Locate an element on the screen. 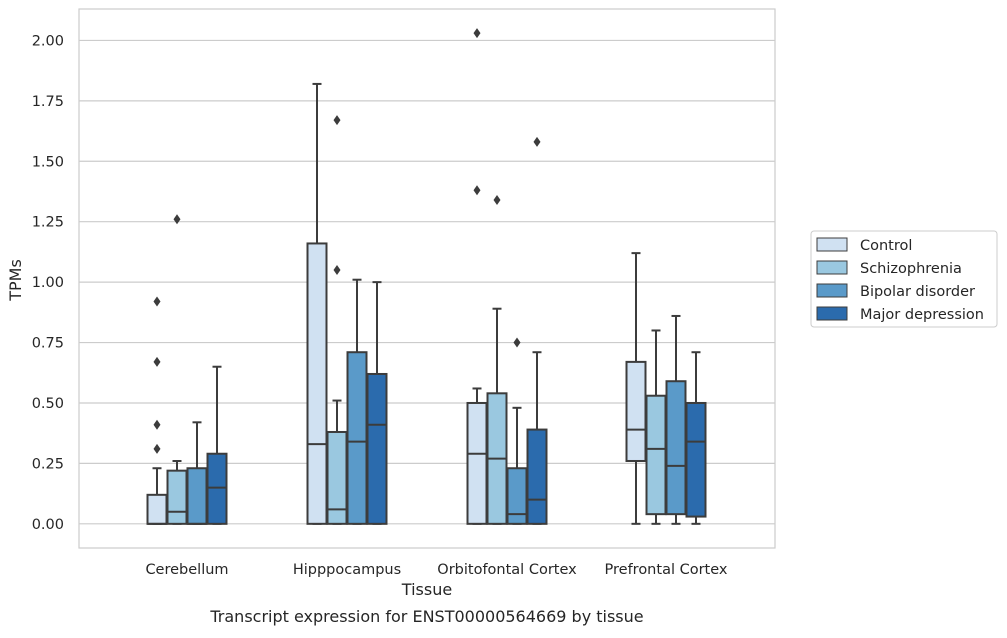  y-tick-label: 0.00 is located at coordinates (48, 525).